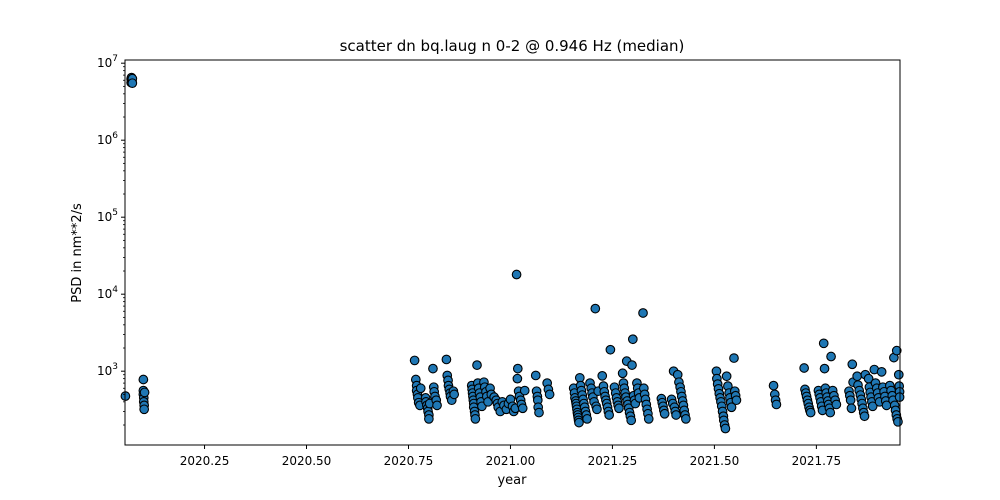  What do you see at coordinates (107, 216) in the screenshot?
I see `y-tick-label: 10⁵` at bounding box center [107, 216].